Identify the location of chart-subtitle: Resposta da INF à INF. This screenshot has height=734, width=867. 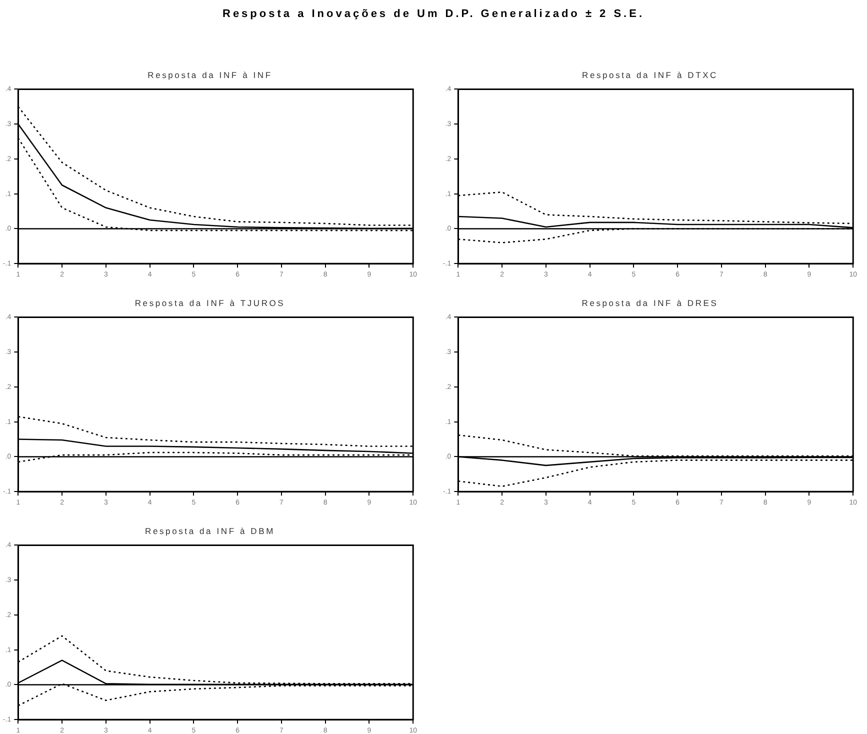
(210, 75).